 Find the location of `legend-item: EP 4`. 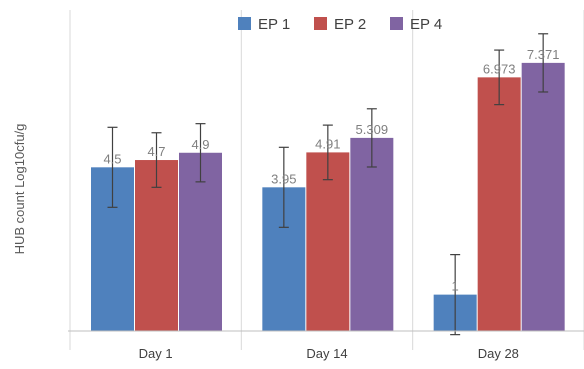

legend-item: EP 4 is located at coordinates (416, 24).